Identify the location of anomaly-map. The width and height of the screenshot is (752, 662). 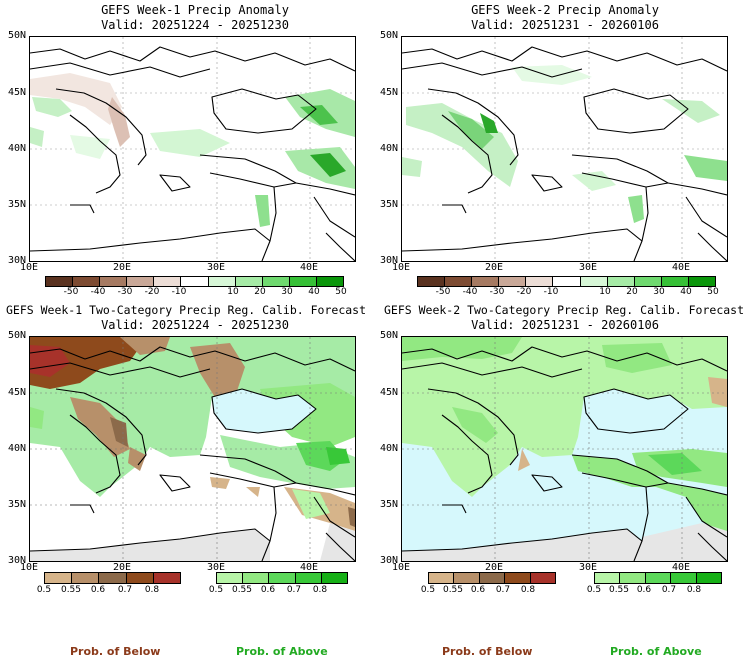
(564, 149).